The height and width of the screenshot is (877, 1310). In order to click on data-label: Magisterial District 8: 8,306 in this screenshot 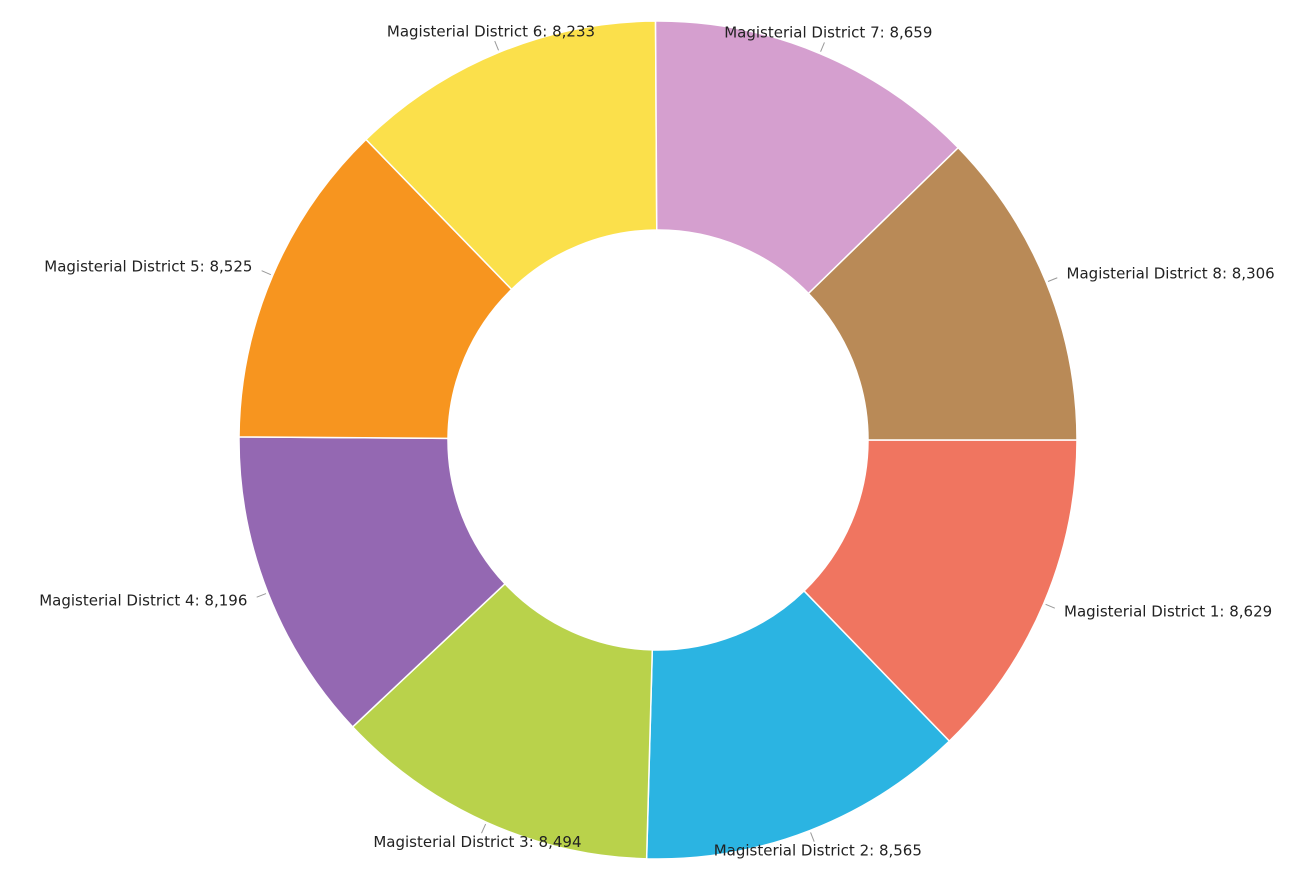, I will do `click(1171, 273)`.